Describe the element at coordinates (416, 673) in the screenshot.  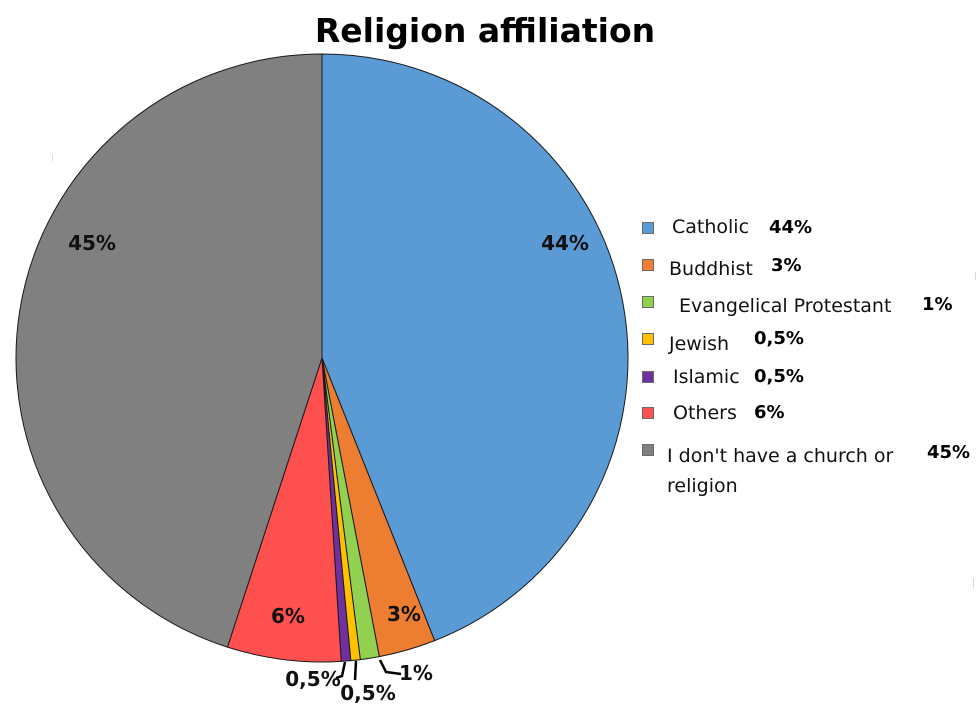
I see `data-label: 1%` at that location.